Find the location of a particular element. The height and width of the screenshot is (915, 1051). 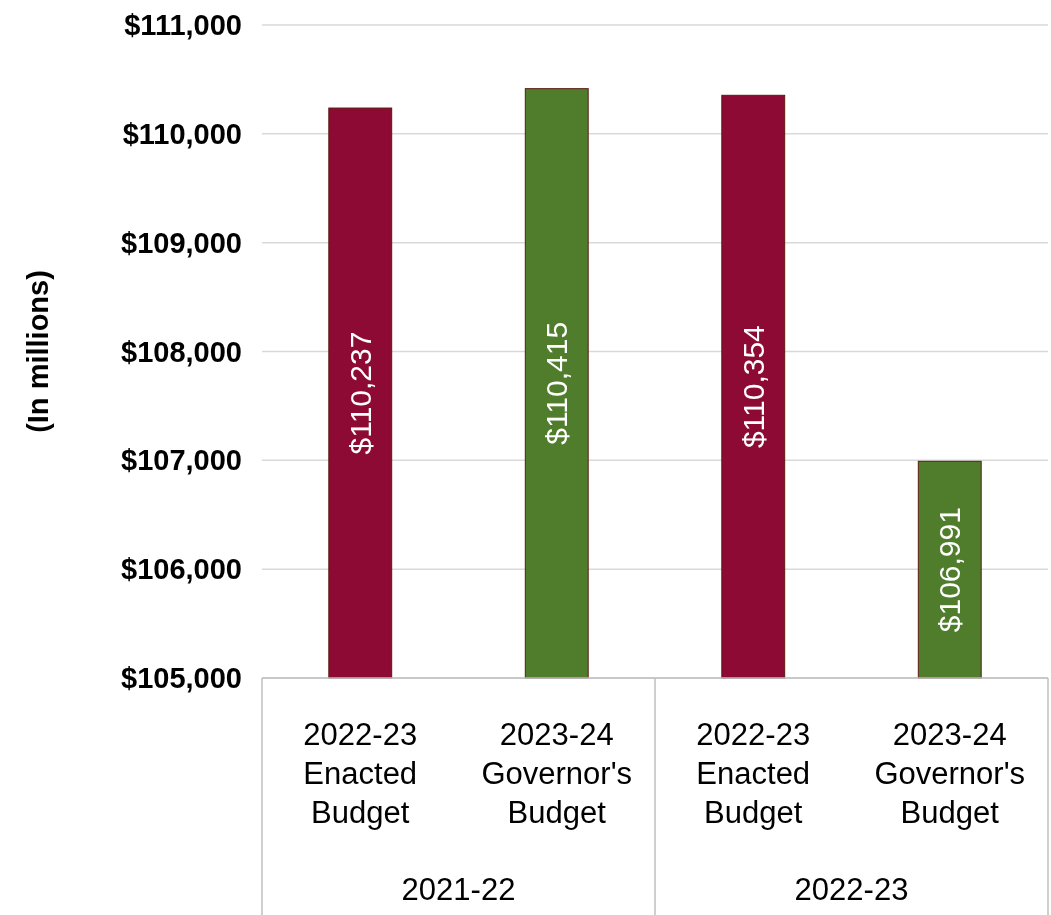

y-tick-label: $105,000 is located at coordinates (181, 678).